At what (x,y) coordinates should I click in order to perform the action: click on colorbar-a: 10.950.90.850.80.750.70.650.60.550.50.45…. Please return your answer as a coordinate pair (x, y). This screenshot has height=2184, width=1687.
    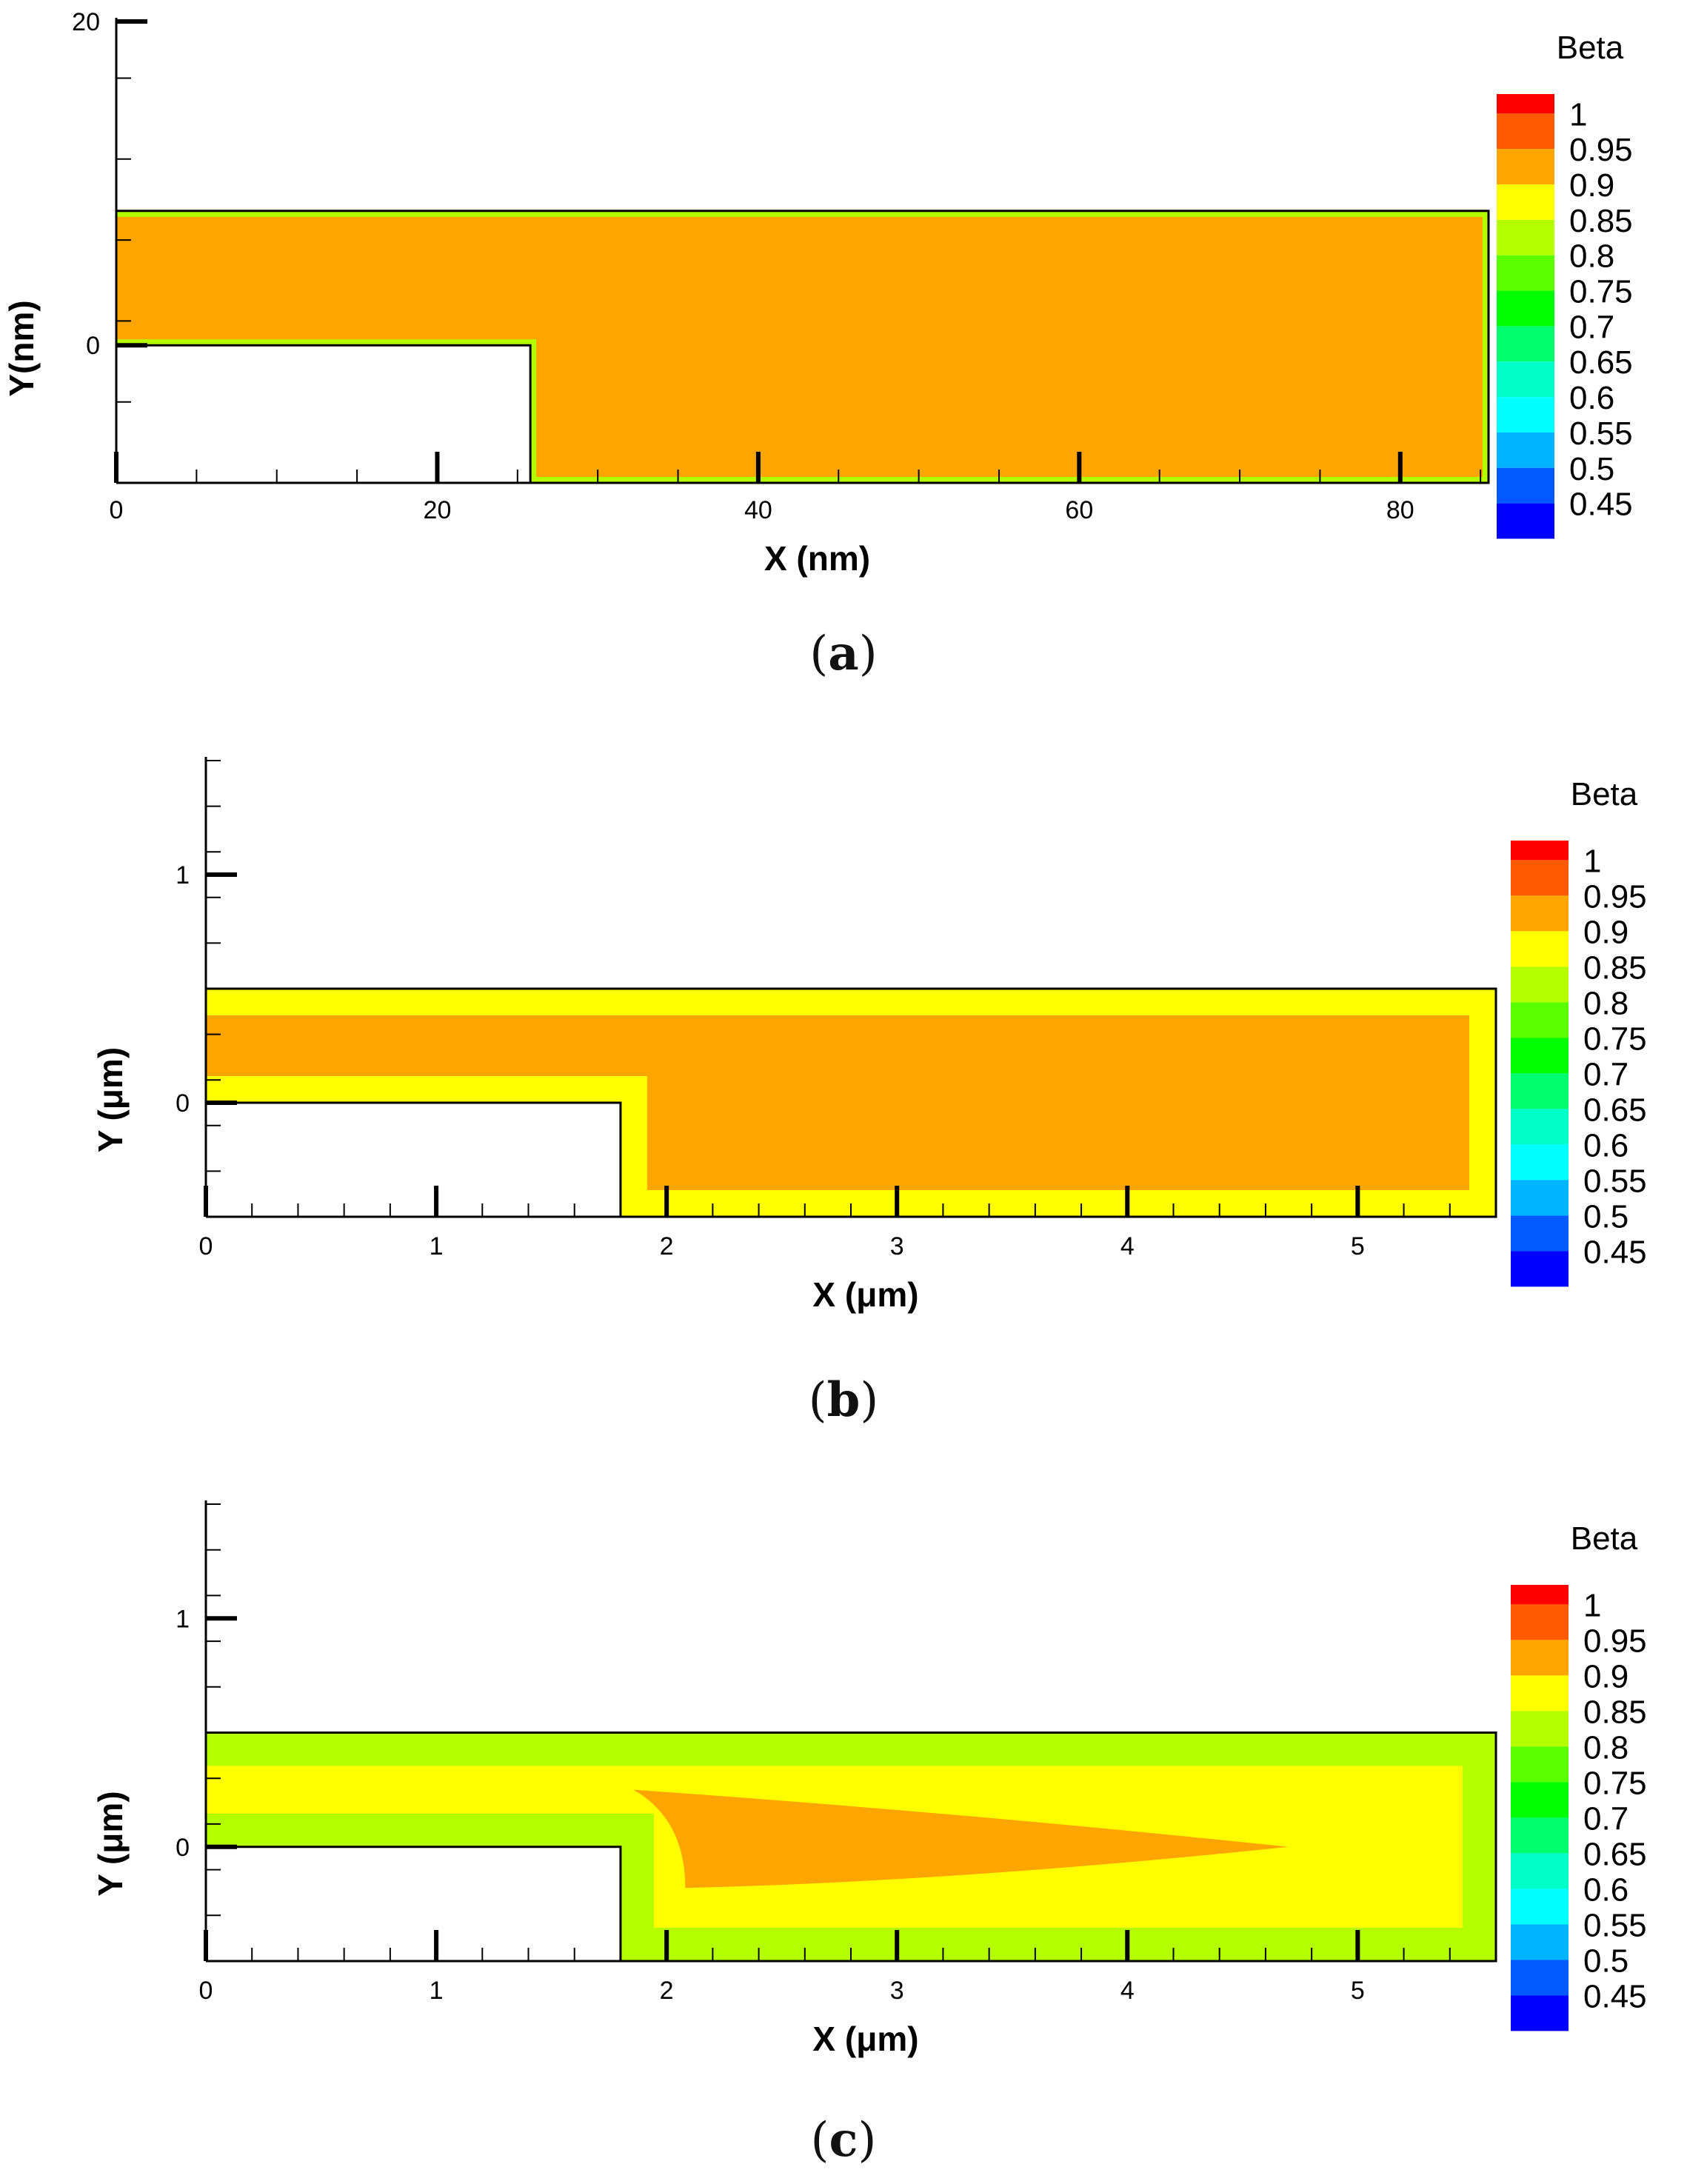
    Looking at the image, I should click on (1565, 284).